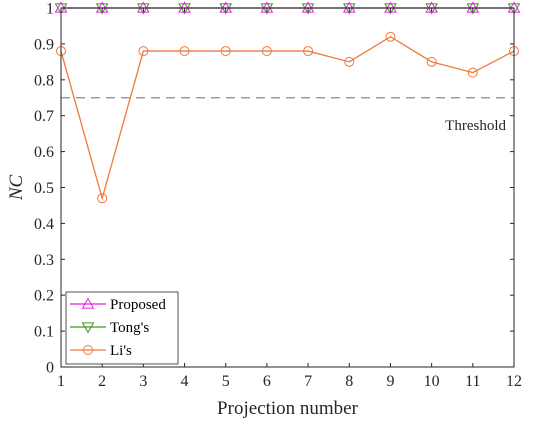  What do you see at coordinates (349, 381) in the screenshot?
I see `x-tick-label: 8` at bounding box center [349, 381].